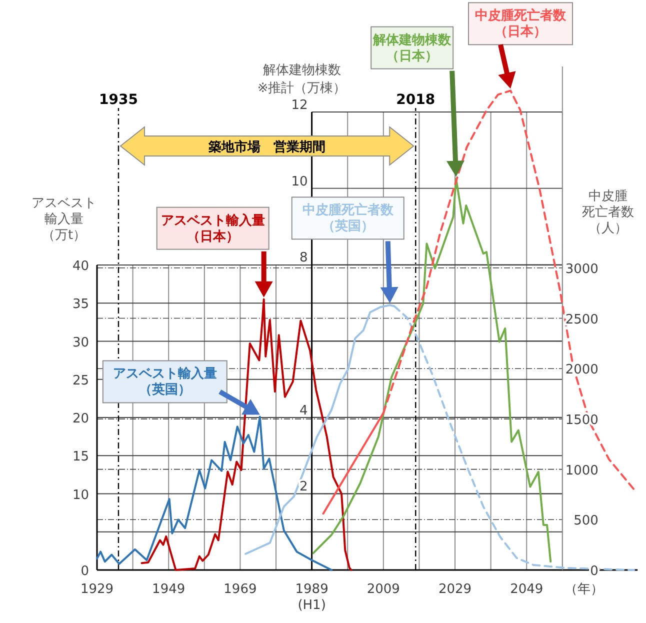  What do you see at coordinates (299, 105) in the screenshot?
I see `y2-tick-label: 12` at bounding box center [299, 105].